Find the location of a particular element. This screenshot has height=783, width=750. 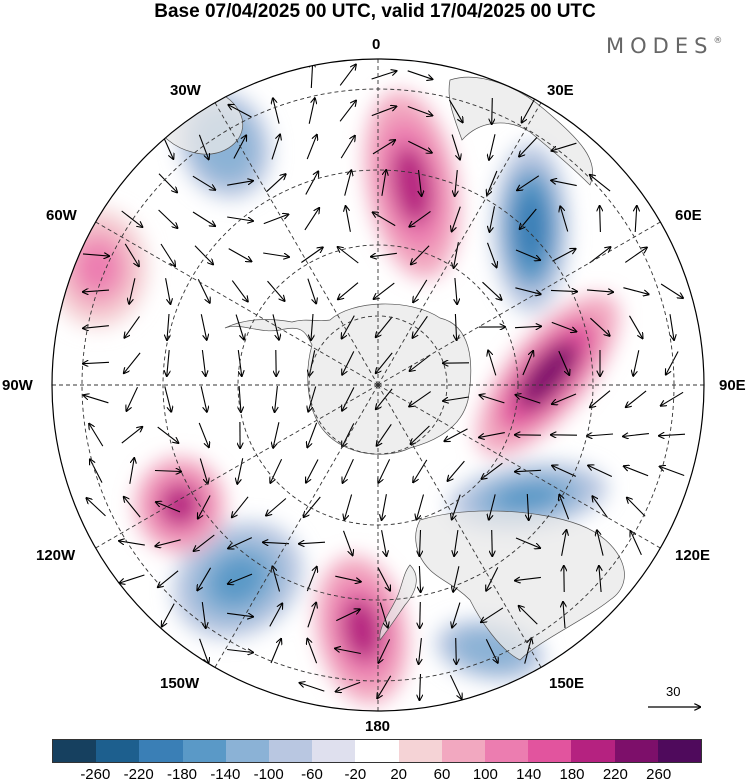

label-60e: 60E is located at coordinates (688, 215).